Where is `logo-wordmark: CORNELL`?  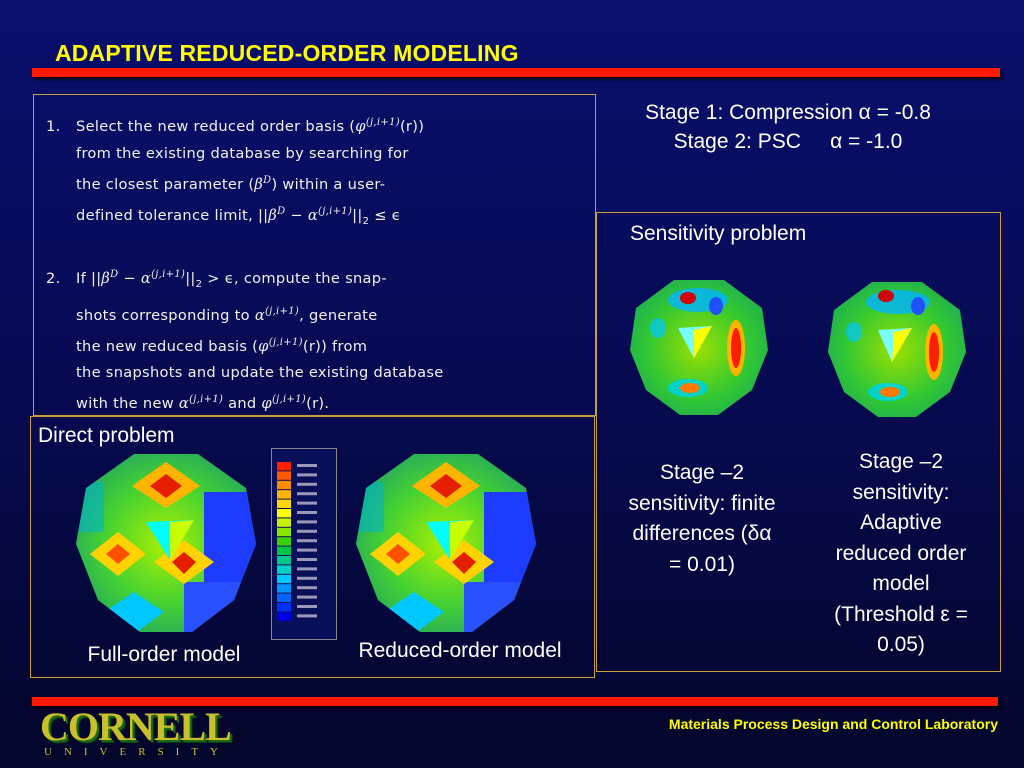
logo-wordmark: CORNELL is located at coordinates (136, 726).